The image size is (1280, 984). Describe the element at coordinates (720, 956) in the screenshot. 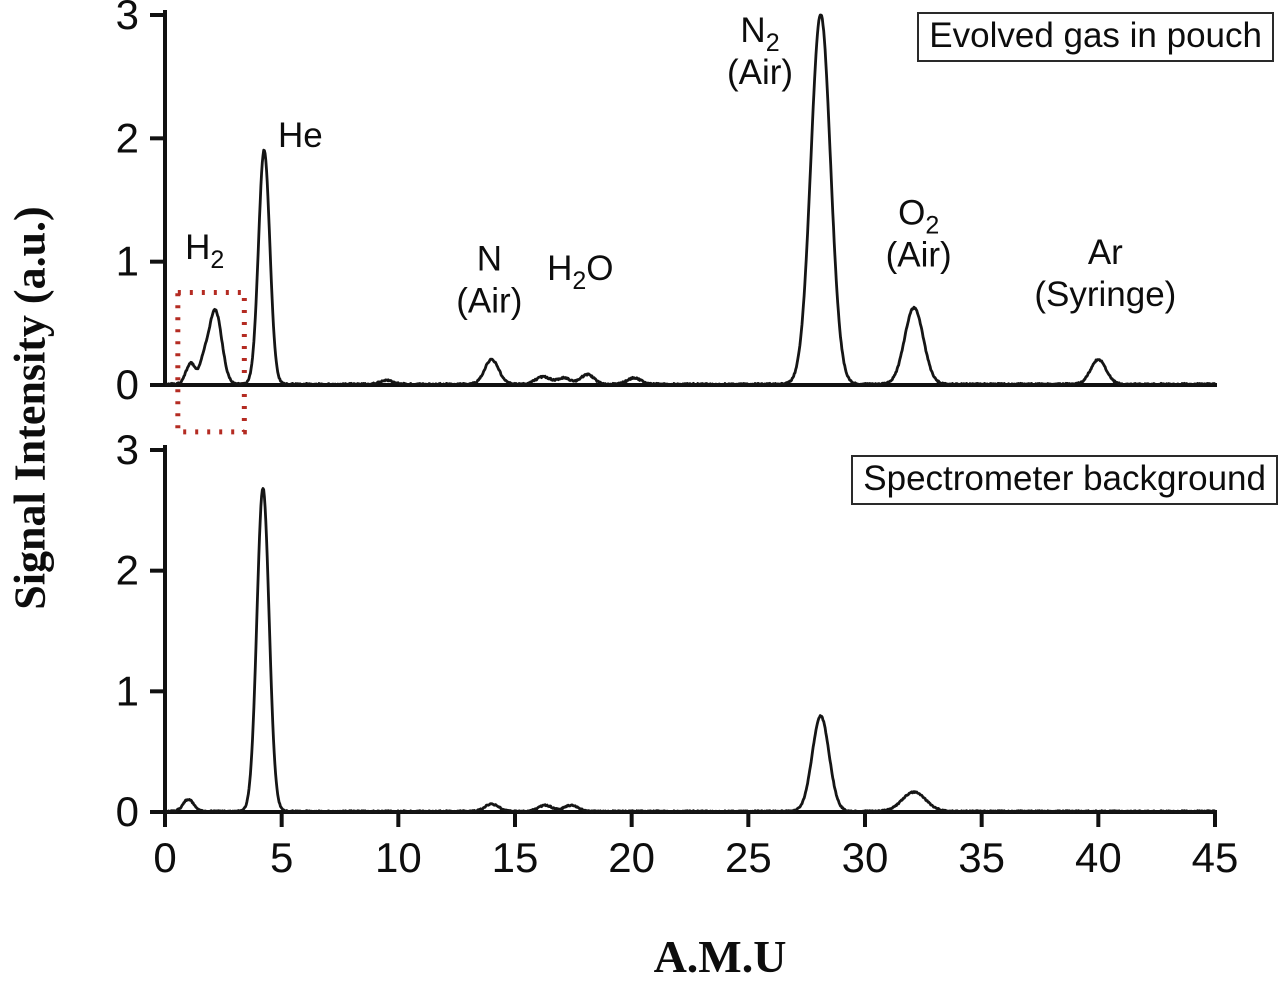

I see `x-axis-title: A.M.U` at that location.